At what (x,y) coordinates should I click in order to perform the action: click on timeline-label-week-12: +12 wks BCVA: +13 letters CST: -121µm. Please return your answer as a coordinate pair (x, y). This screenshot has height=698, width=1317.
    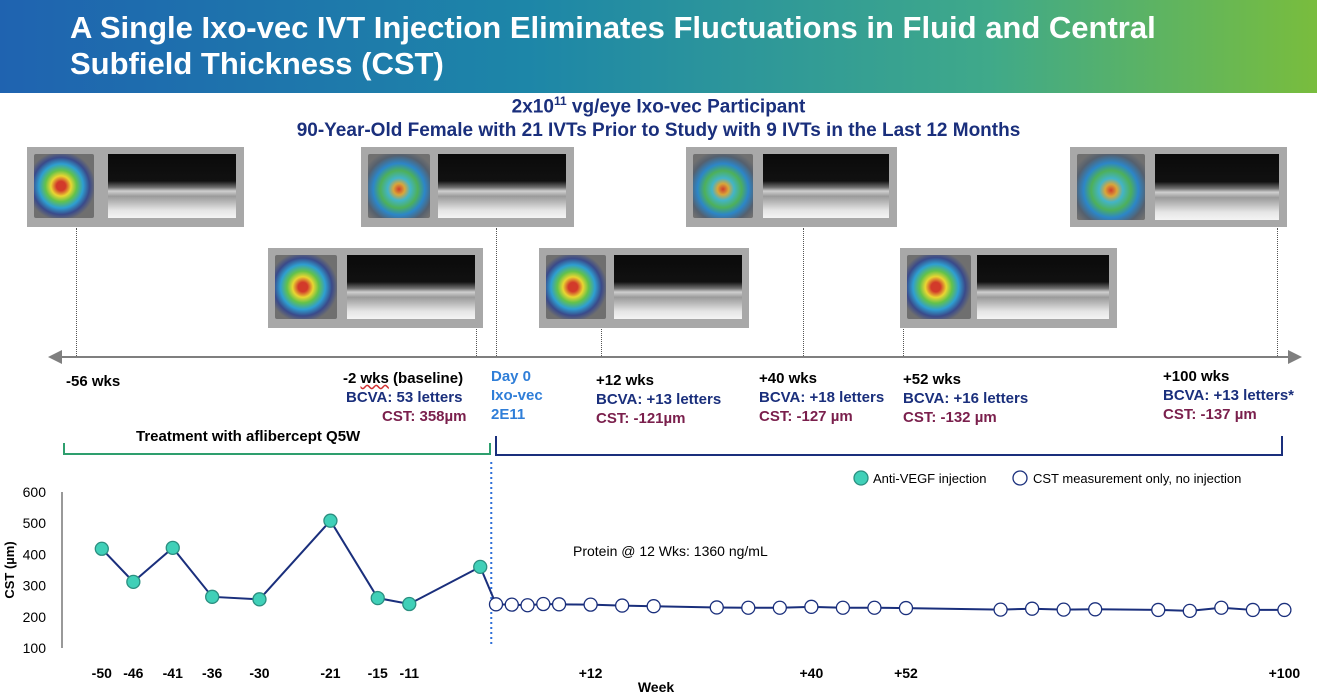
    Looking at the image, I should click on (658, 399).